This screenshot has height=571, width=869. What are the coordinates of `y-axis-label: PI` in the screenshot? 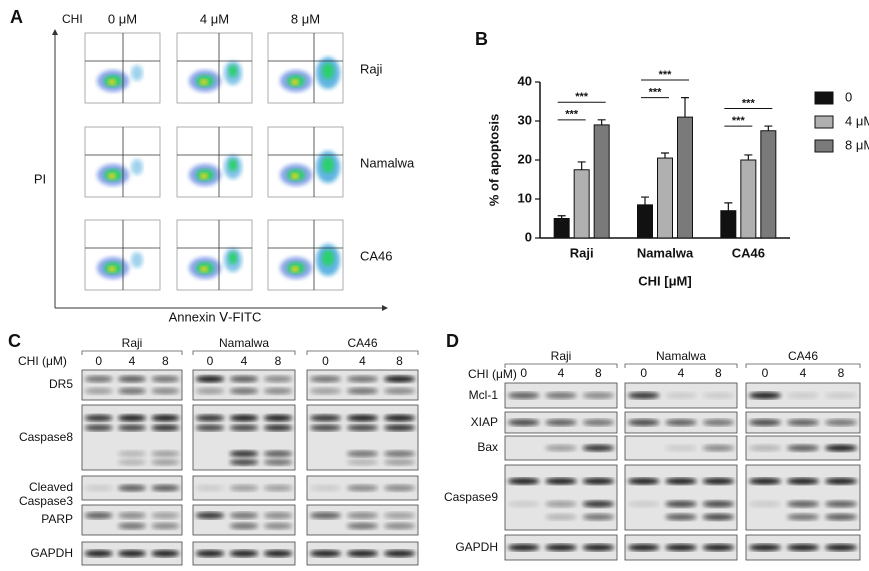 It's located at (40, 178).